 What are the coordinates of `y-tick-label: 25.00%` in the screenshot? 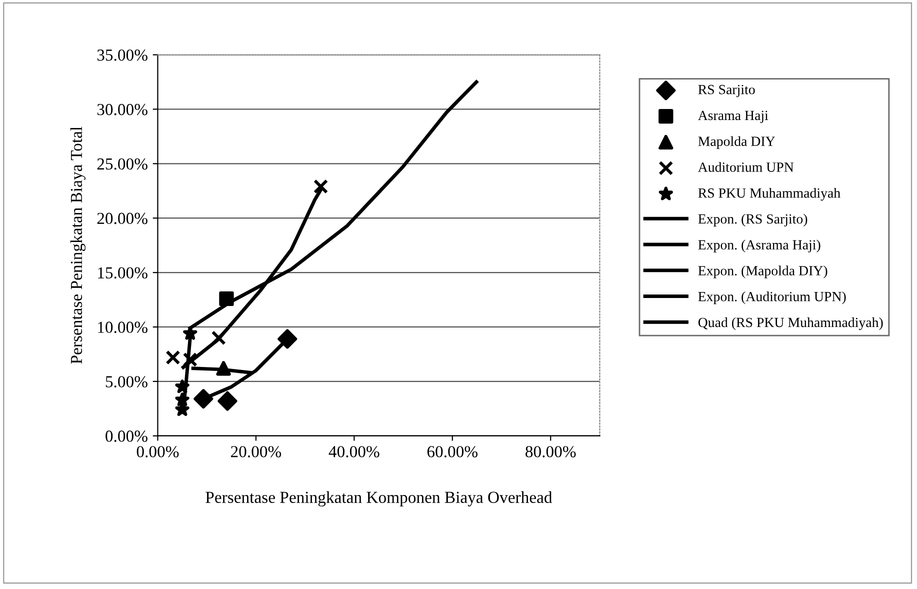 It's located at (122, 164).